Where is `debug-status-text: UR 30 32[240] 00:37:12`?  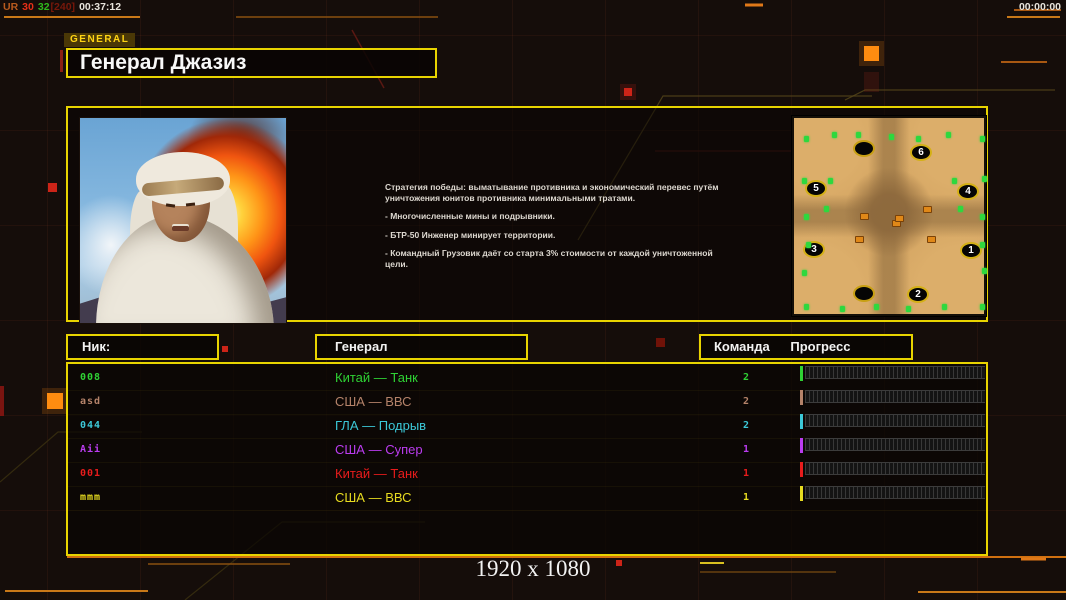
debug-status-text: UR 30 32[240] 00:37:12 is located at coordinates (64, 7).